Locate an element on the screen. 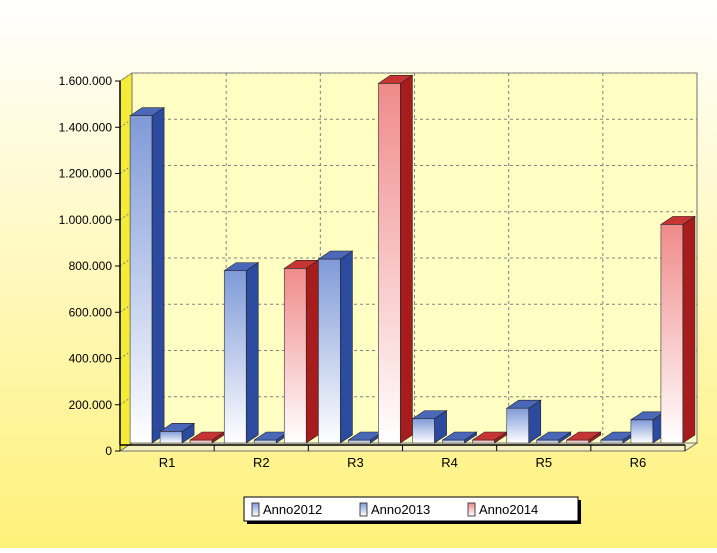 This screenshot has width=717, height=553. x-tick-label: R4 is located at coordinates (449, 462).